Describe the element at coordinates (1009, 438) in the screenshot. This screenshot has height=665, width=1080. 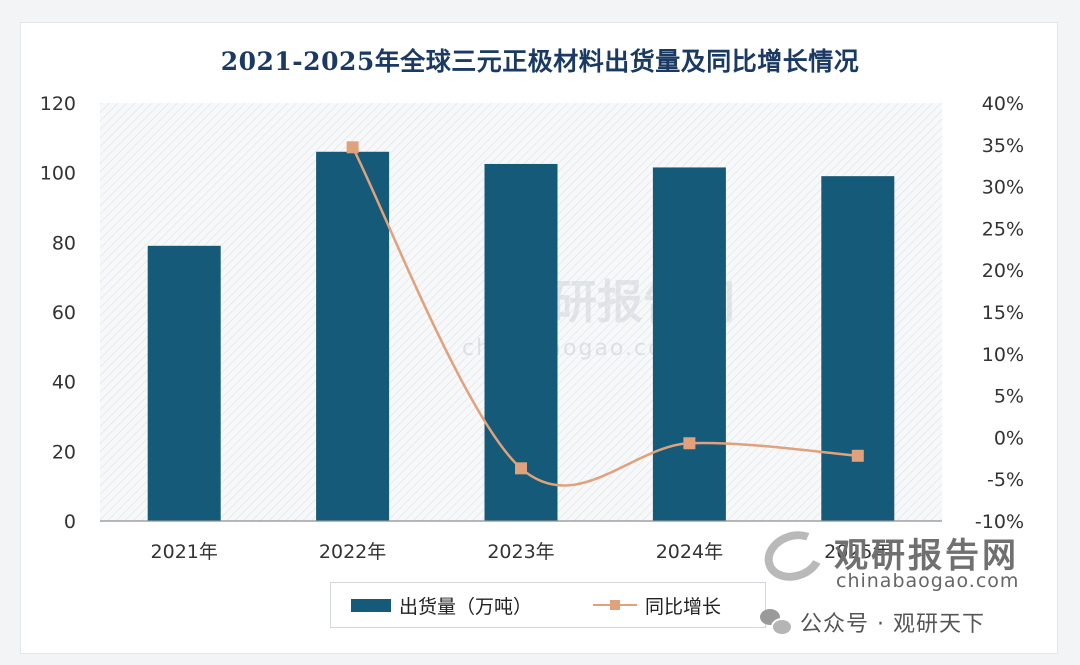
I see `right-tick-label: 0%` at that location.